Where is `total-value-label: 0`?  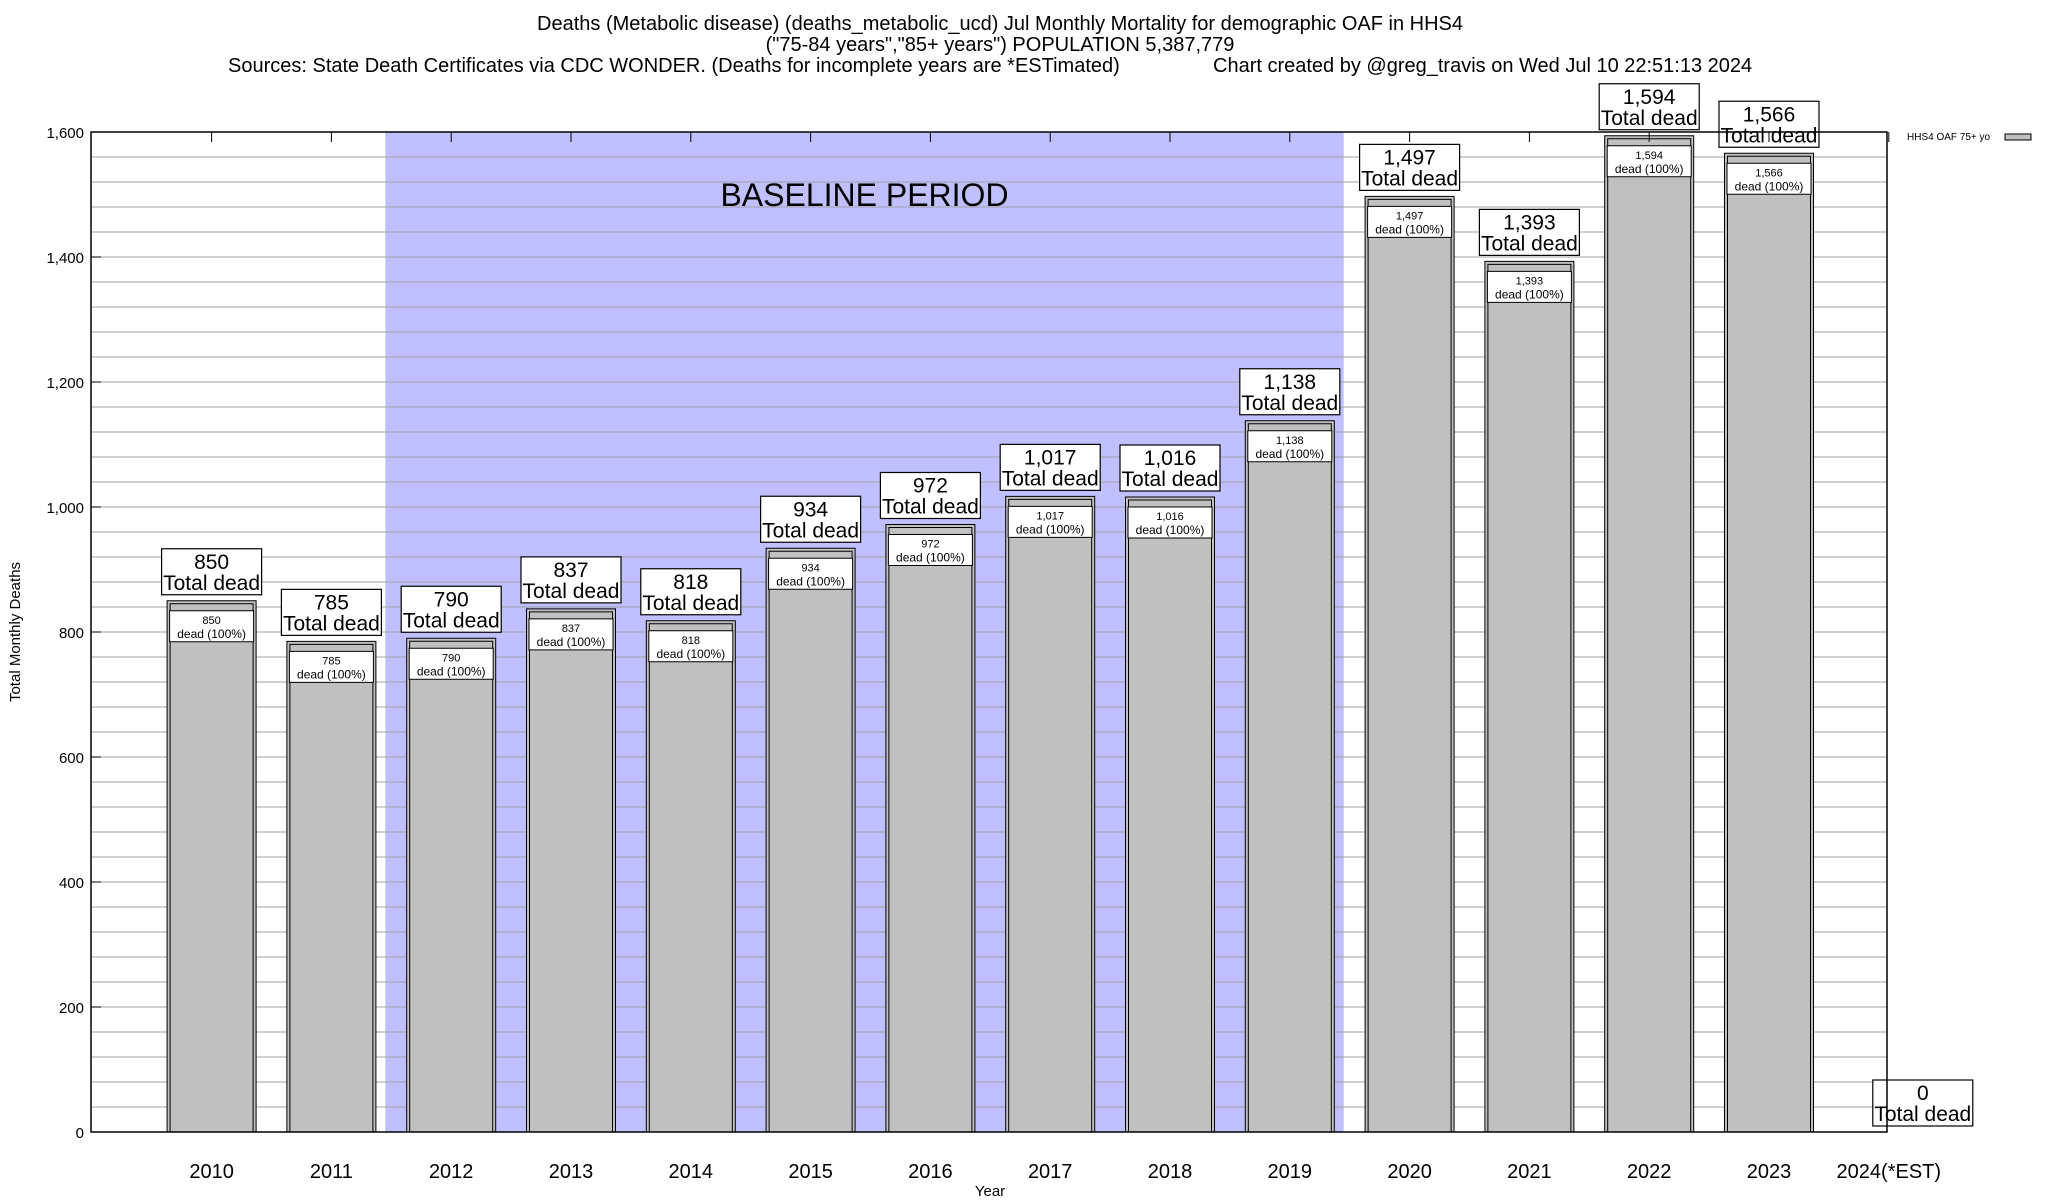 total-value-label: 0 is located at coordinates (1923, 1093).